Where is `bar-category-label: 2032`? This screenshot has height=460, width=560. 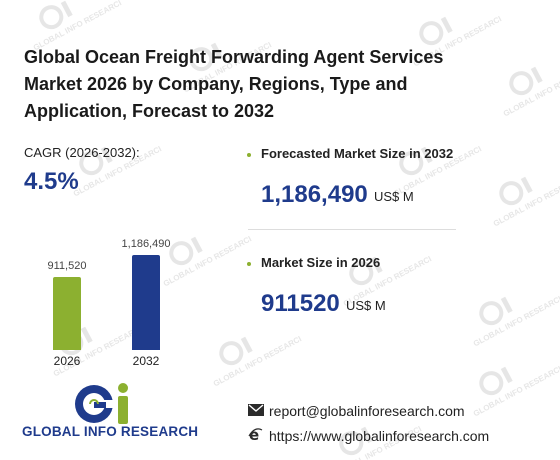 bar-category-label: 2032 is located at coordinates (146, 361).